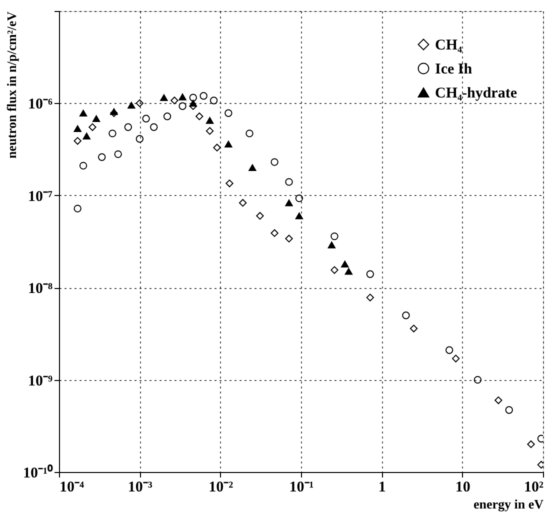  What do you see at coordinates (140, 488) in the screenshot?
I see `x-tick-label: 10⁻³` at bounding box center [140, 488].